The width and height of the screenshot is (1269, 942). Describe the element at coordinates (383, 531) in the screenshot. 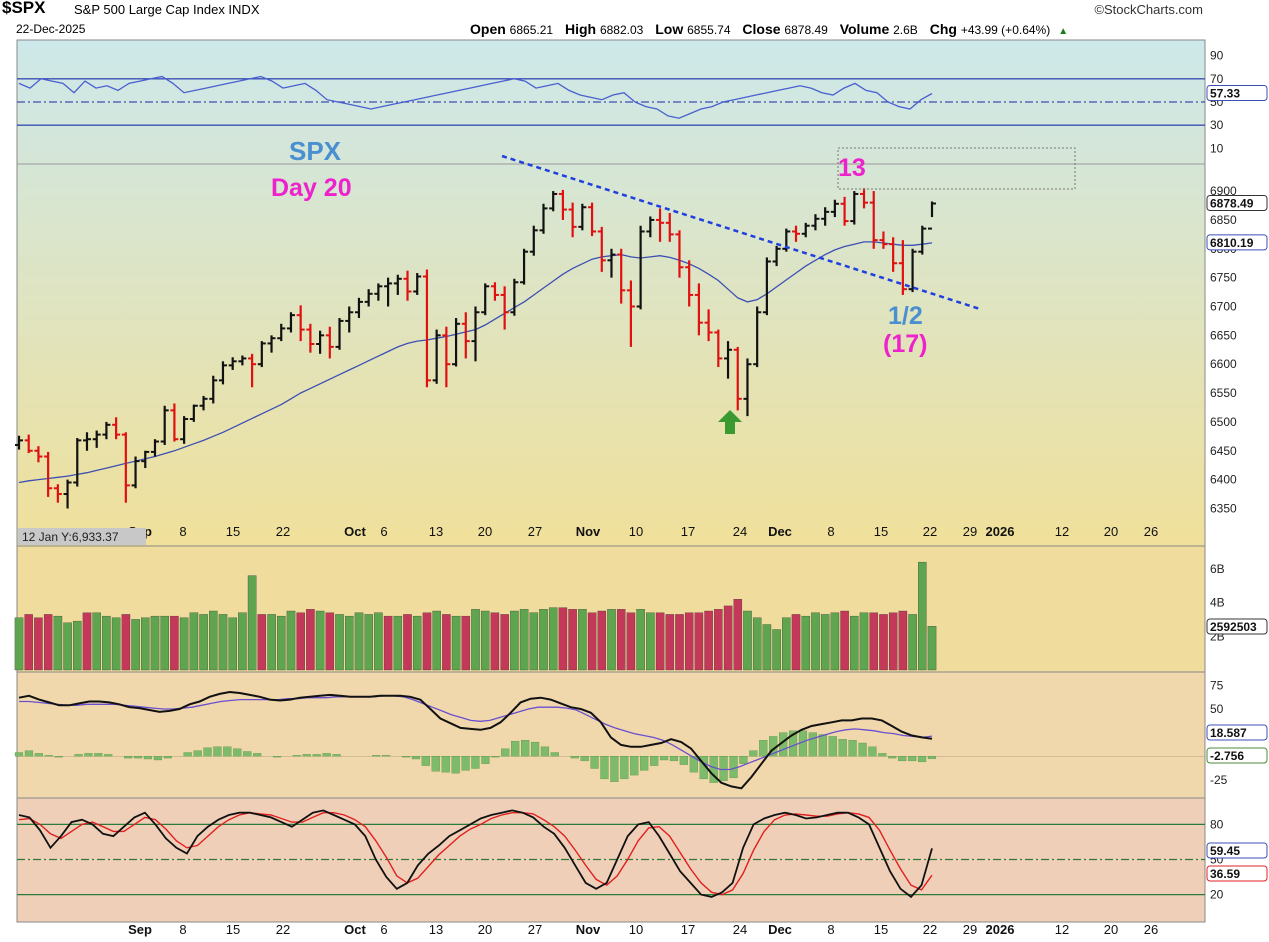

I see `x-tick-label: 6` at that location.